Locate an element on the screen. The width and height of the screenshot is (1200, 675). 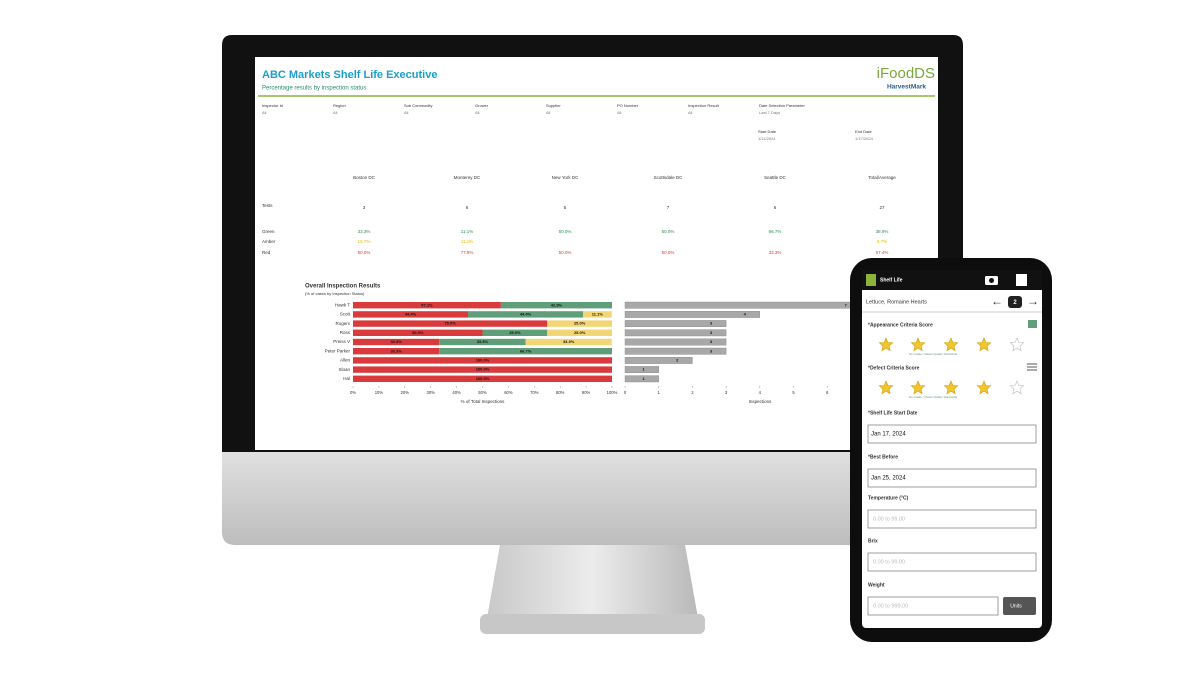
value-label: 1 is located at coordinates (643, 369).